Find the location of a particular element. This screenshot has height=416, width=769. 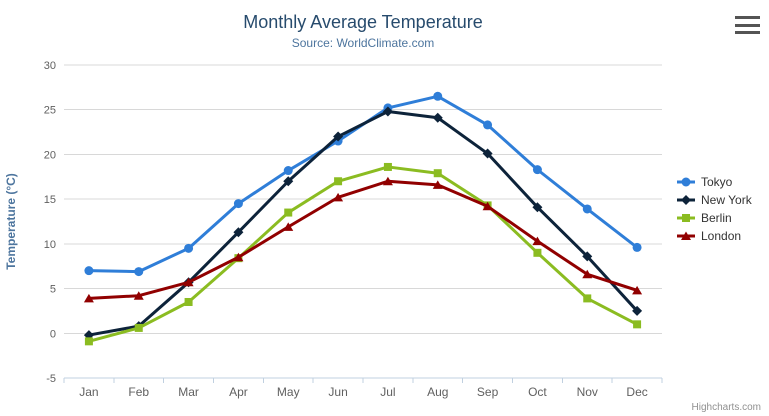

data-point-london-oct is located at coordinates (537, 241).